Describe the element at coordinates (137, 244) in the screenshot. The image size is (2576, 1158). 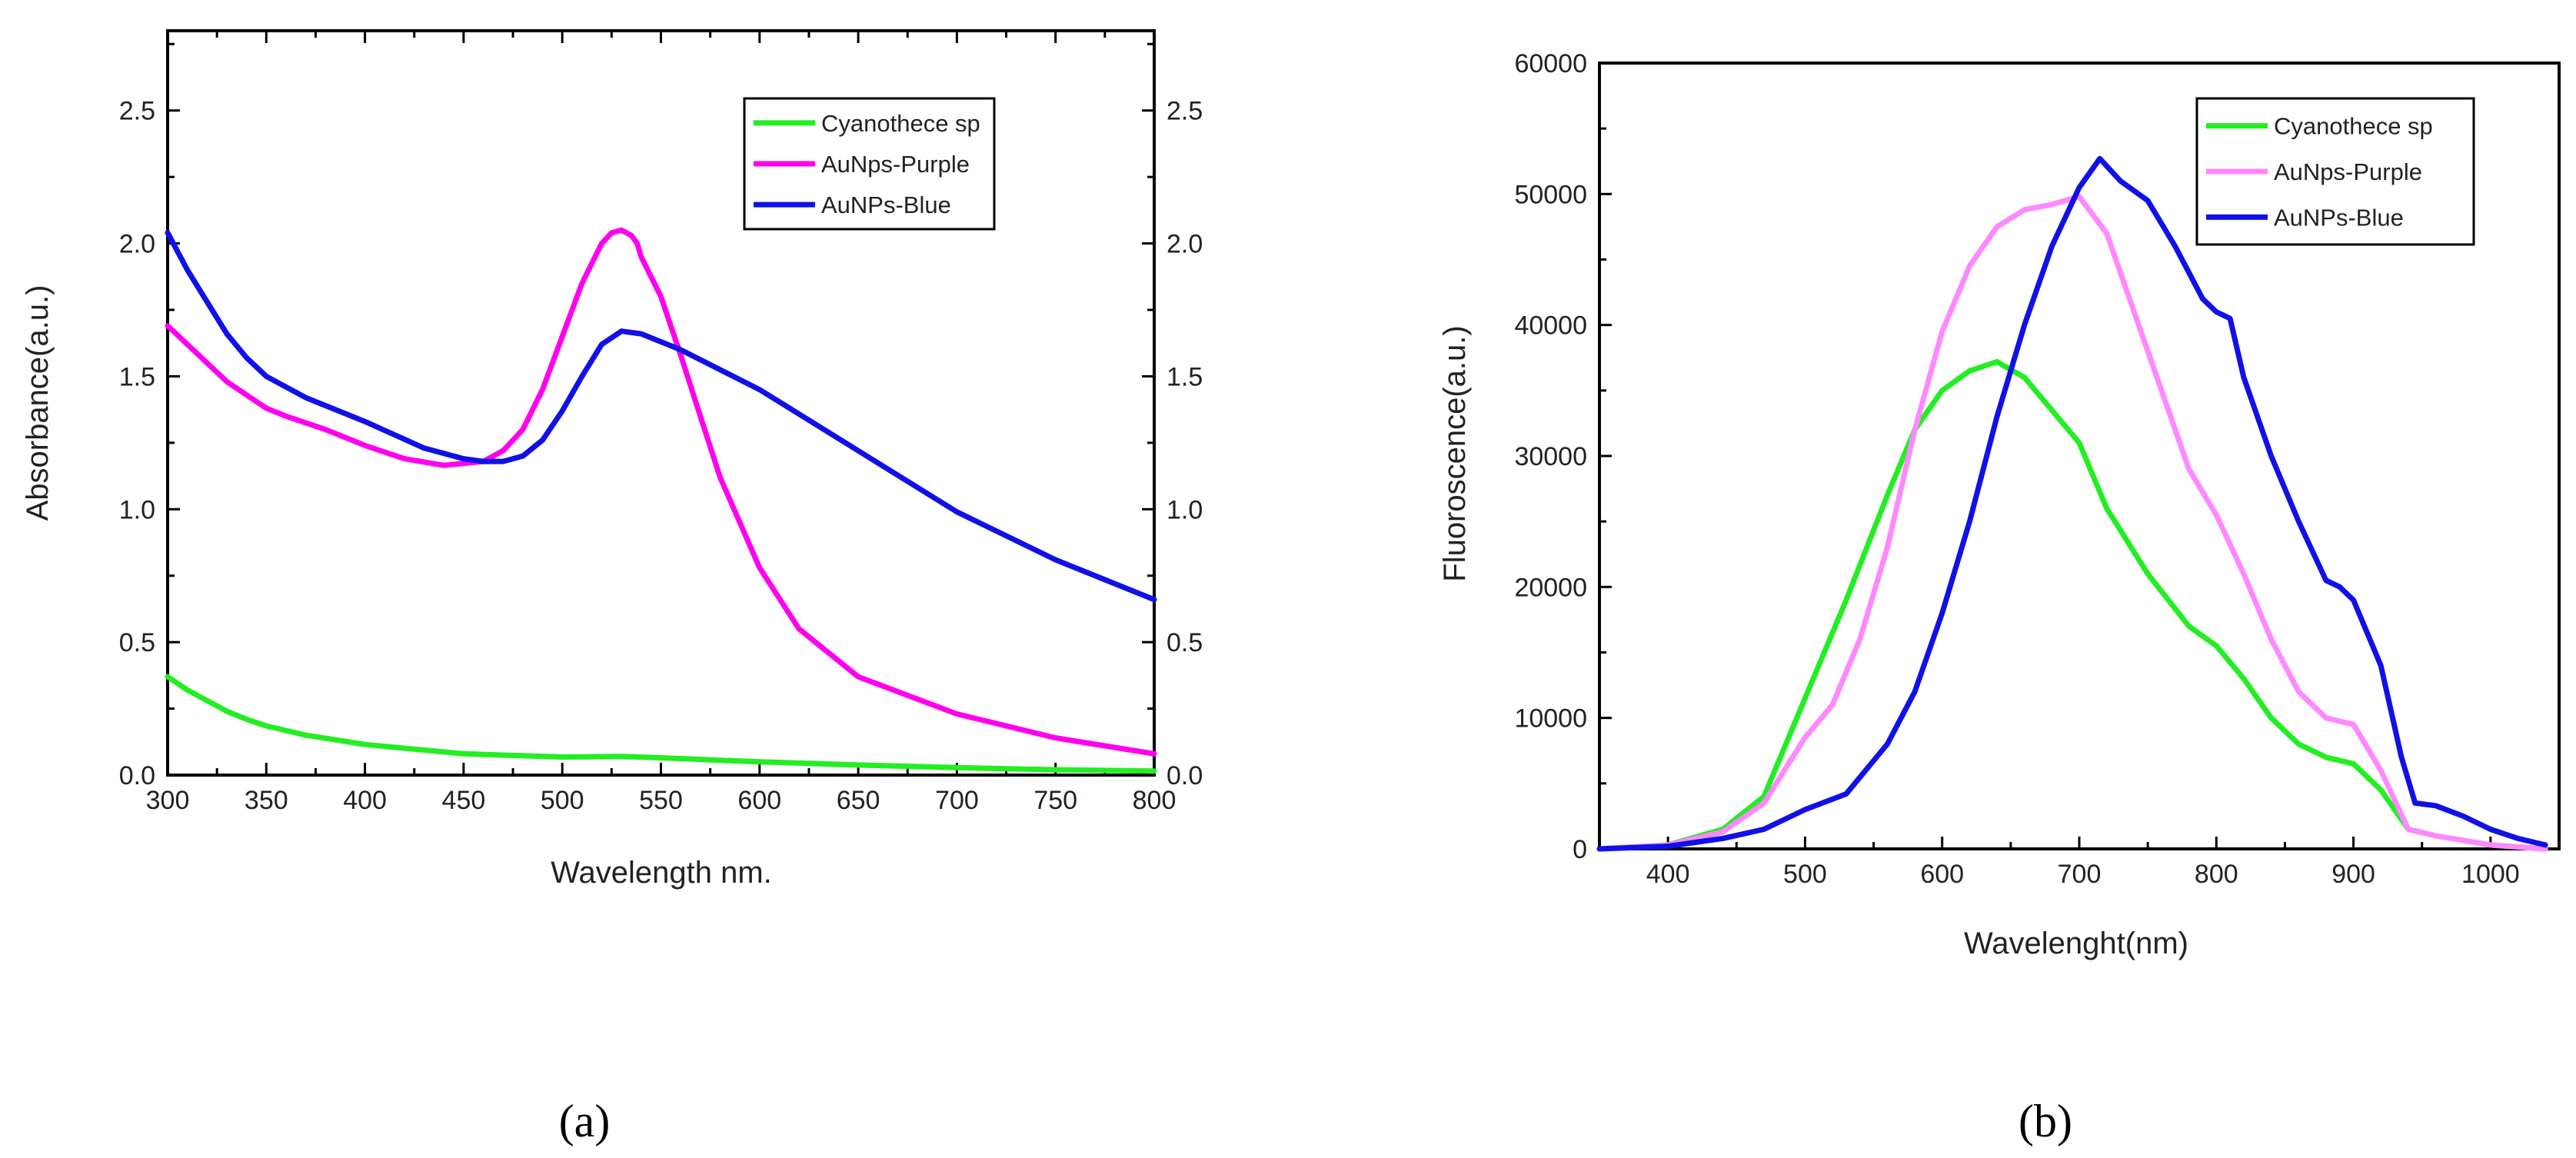
I see `y-tick-label: 2.0` at that location.